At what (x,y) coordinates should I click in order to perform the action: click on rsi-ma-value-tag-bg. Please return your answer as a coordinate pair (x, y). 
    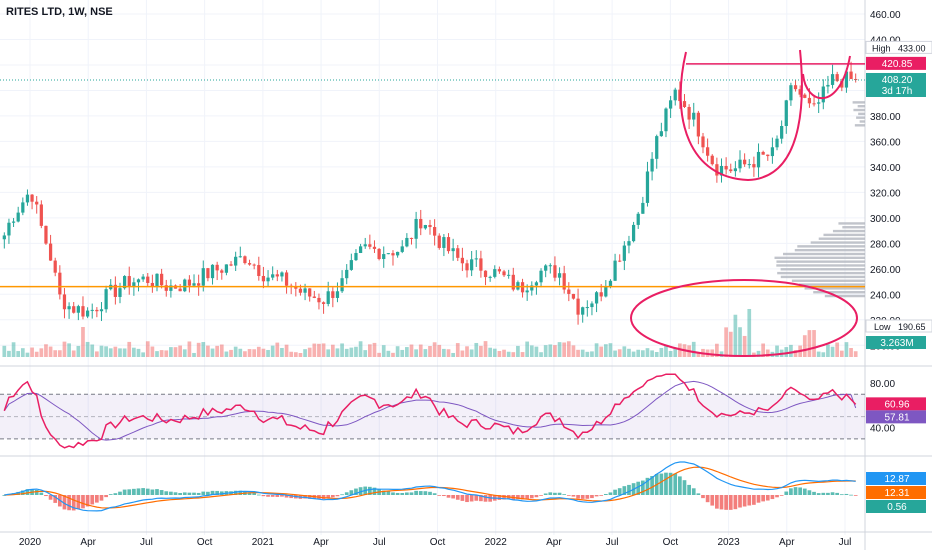
    Looking at the image, I should click on (896, 417).